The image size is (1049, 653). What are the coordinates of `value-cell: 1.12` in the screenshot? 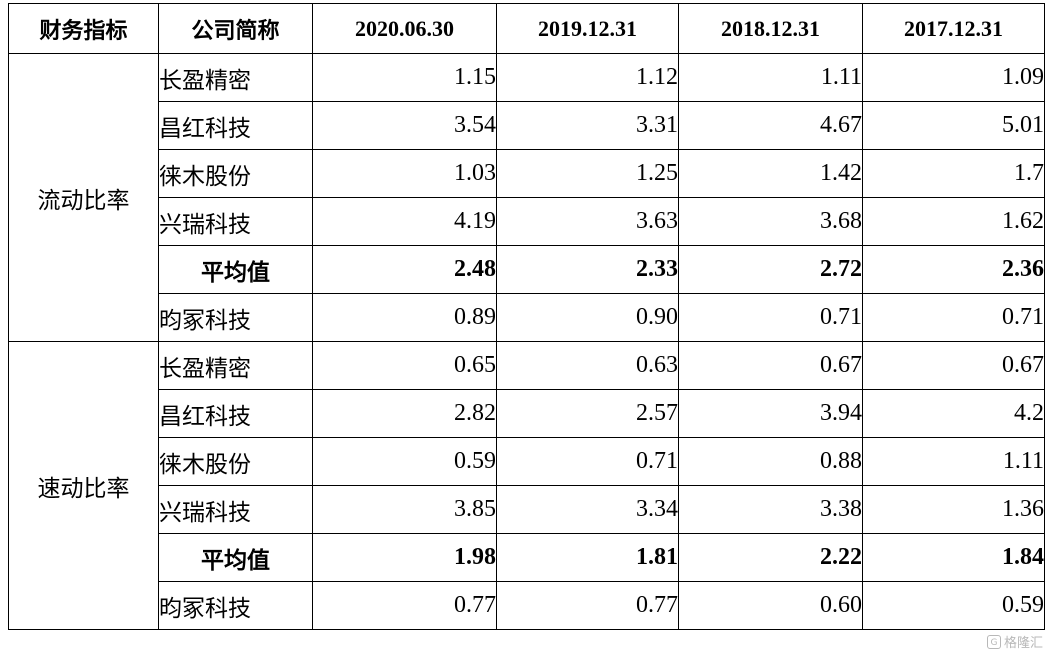 It's located at (587, 77).